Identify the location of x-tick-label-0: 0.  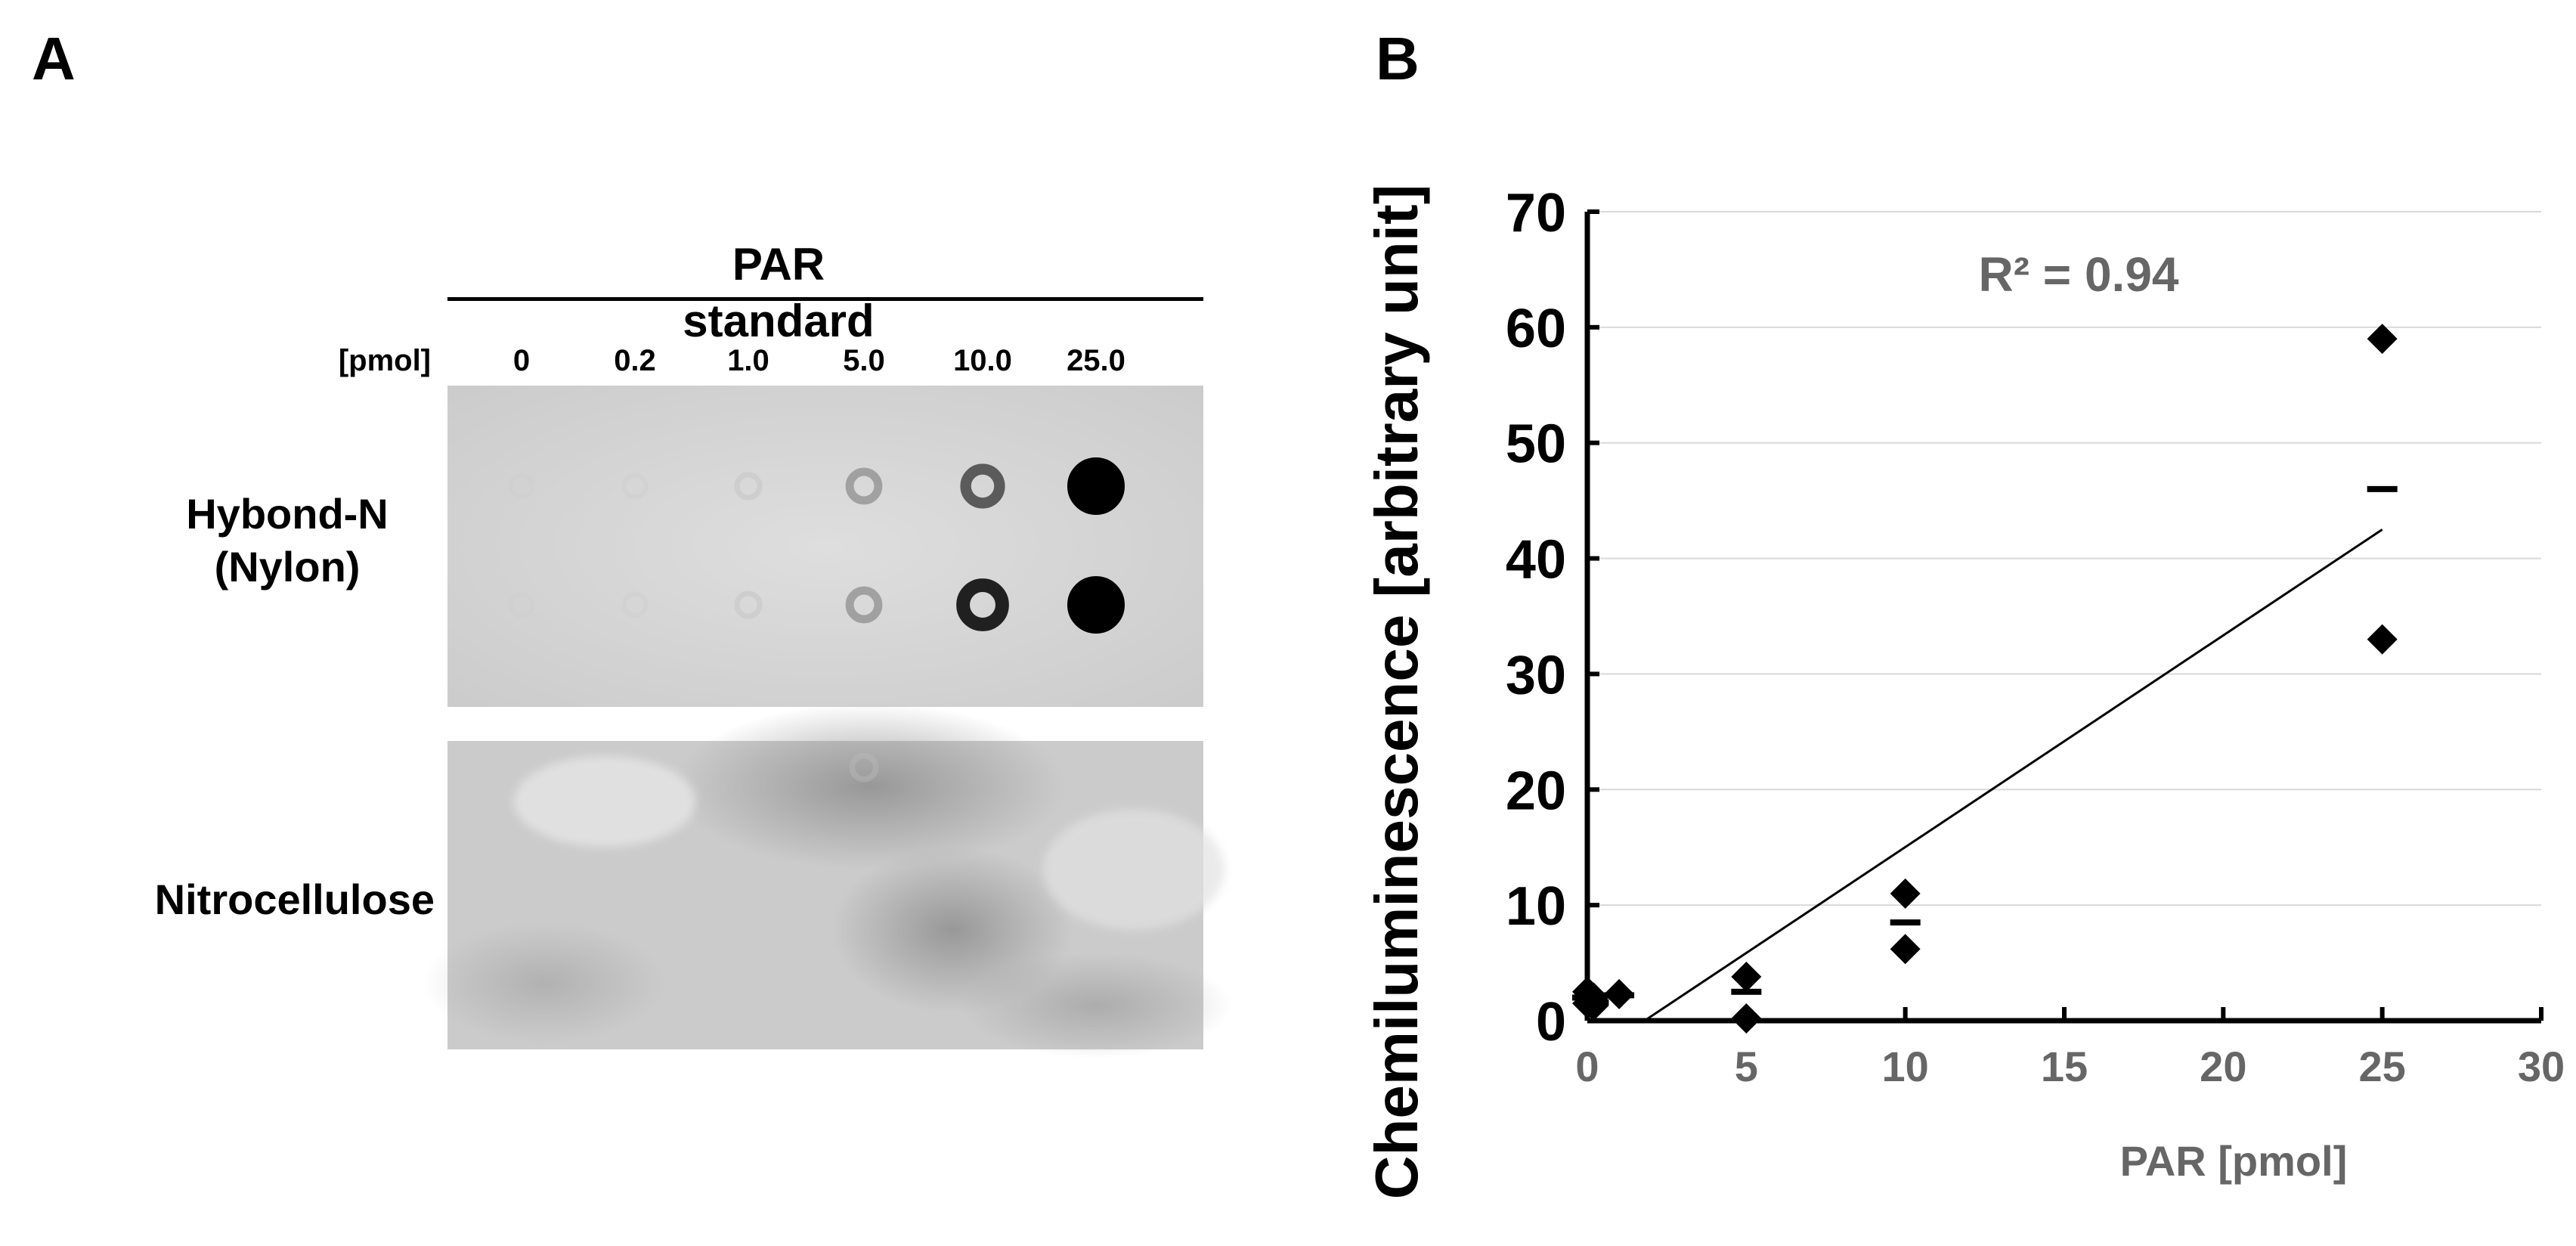
(1587, 1066).